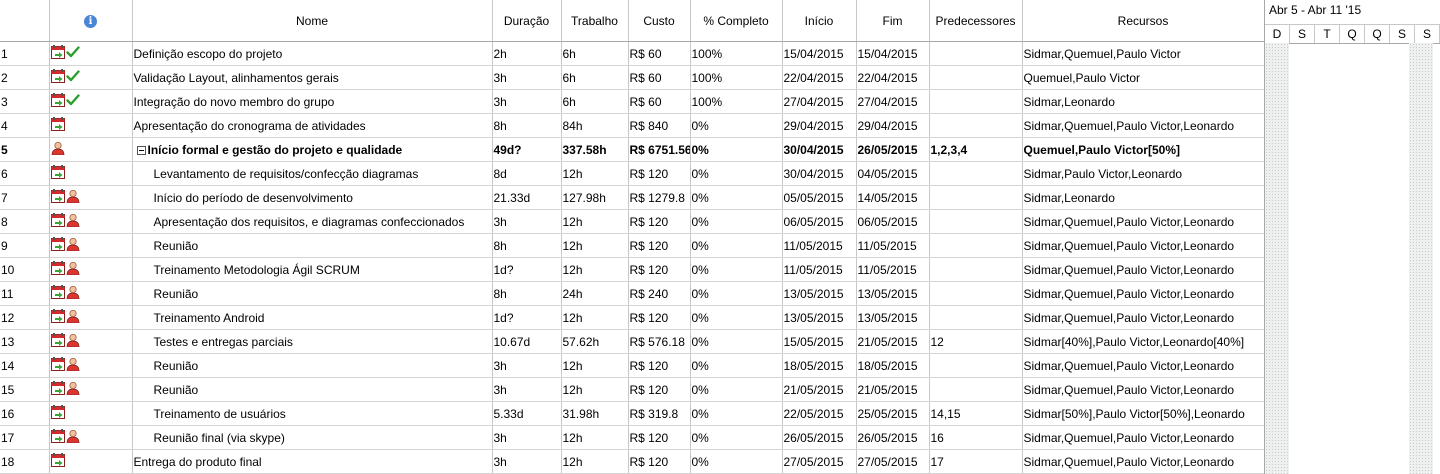 Image resolution: width=1440 pixels, height=474 pixels. I want to click on task-finish-cell: 27/05/2015, so click(893, 461).